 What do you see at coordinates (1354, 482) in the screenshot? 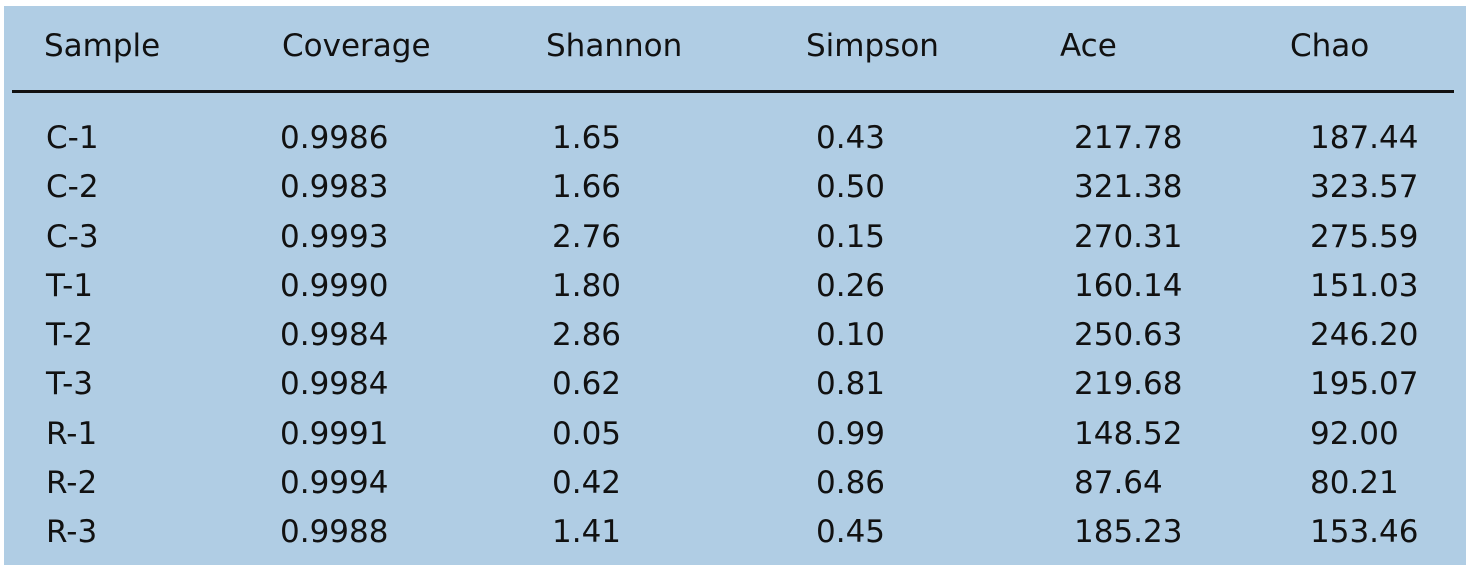
I see `cell-chao: 80.21` at bounding box center [1354, 482].